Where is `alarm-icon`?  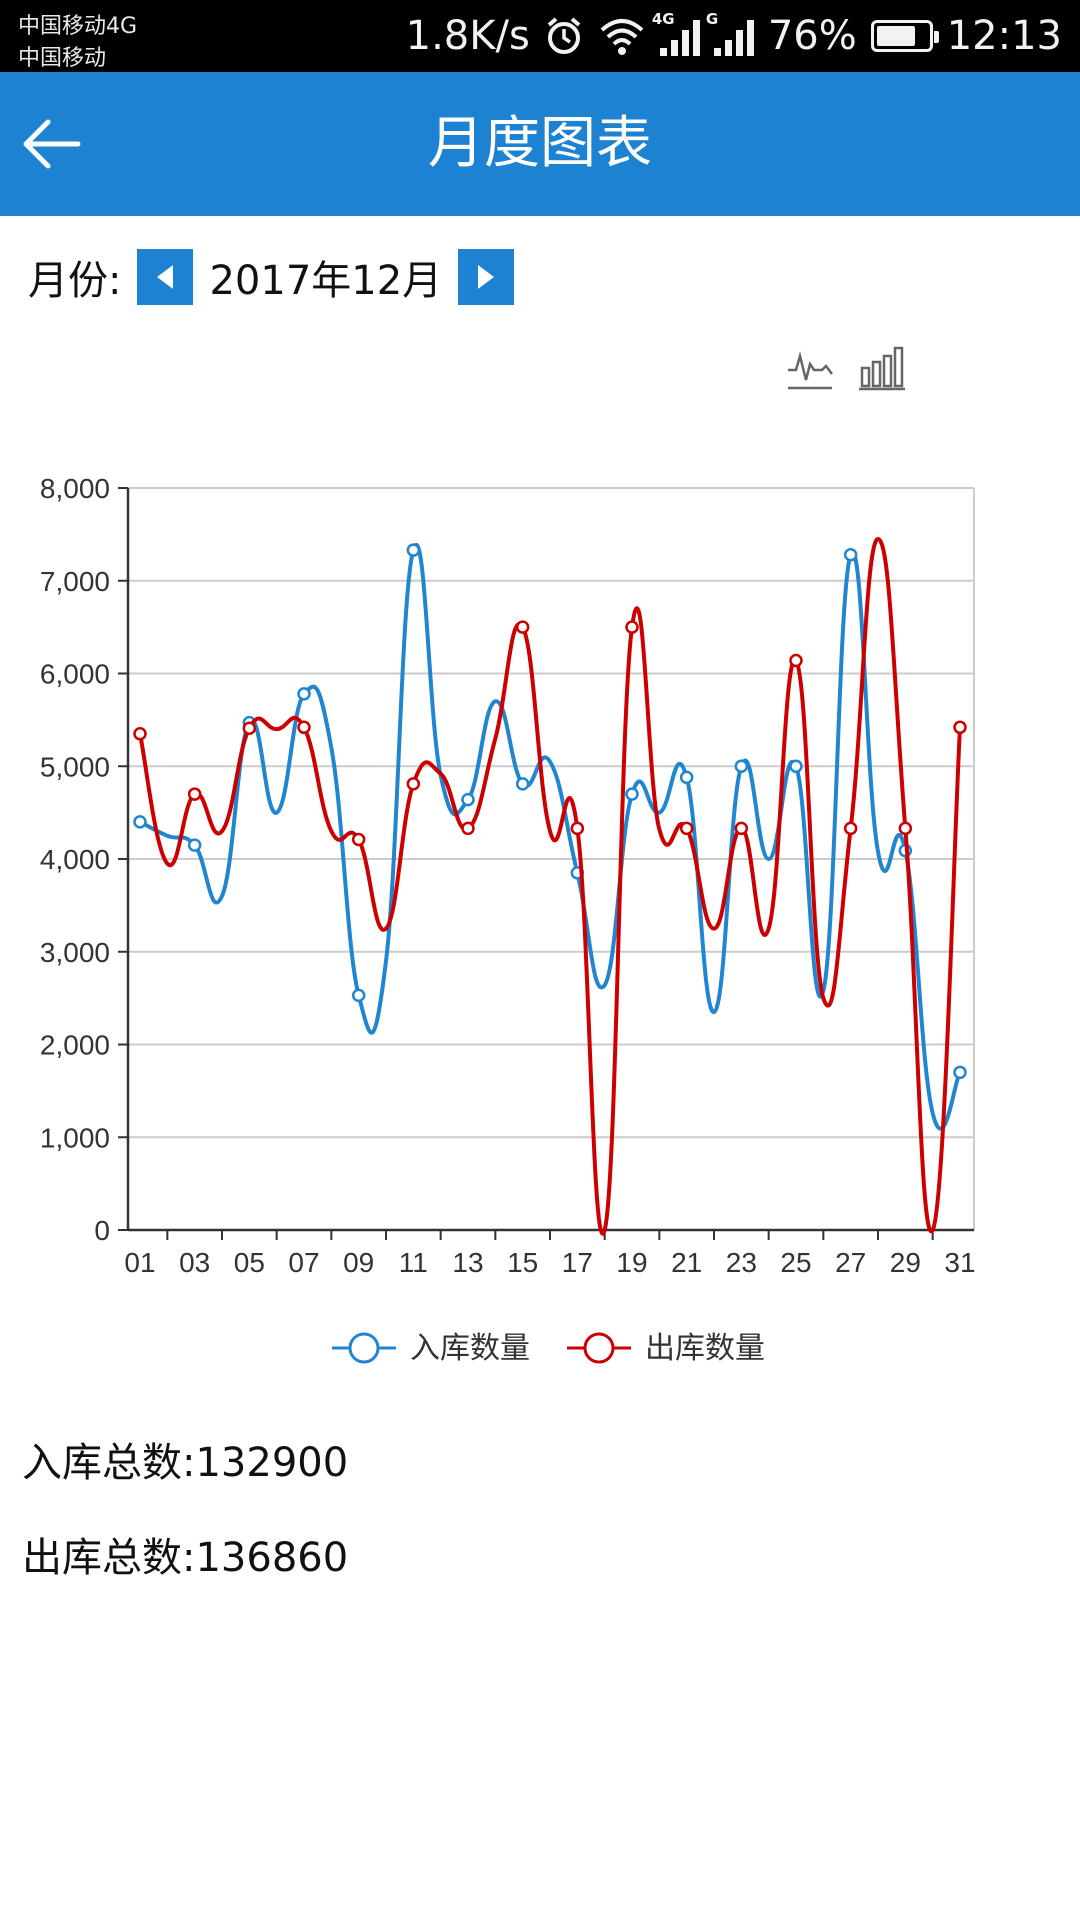 alarm-icon is located at coordinates (564, 35).